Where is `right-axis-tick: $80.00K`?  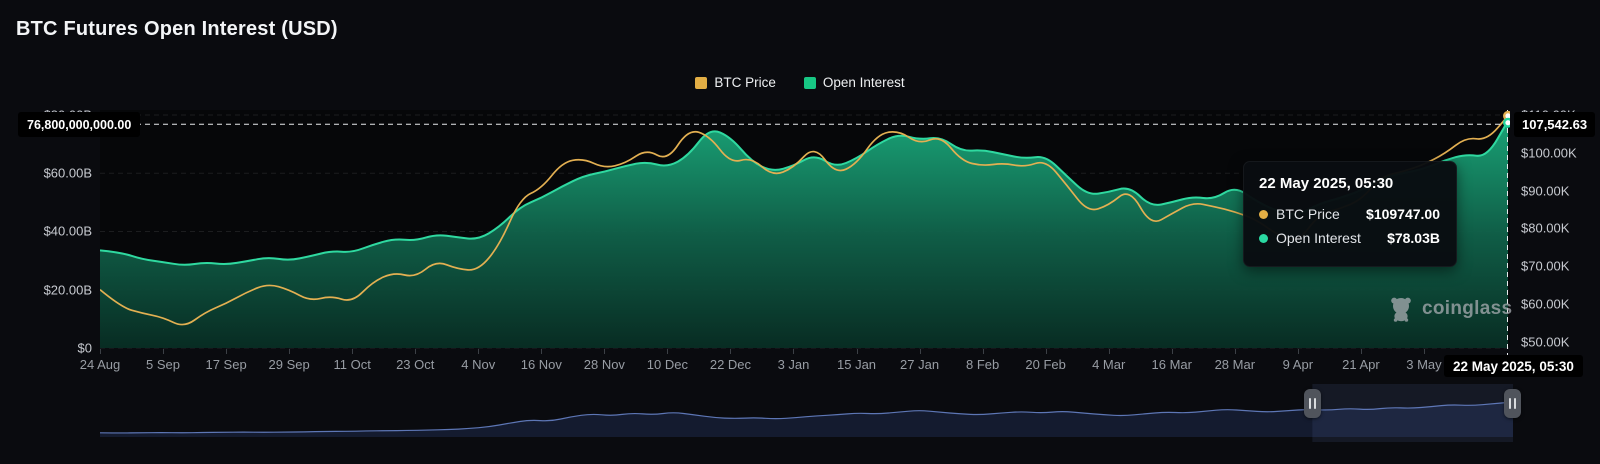 right-axis-tick: $80.00K is located at coordinates (1545, 228).